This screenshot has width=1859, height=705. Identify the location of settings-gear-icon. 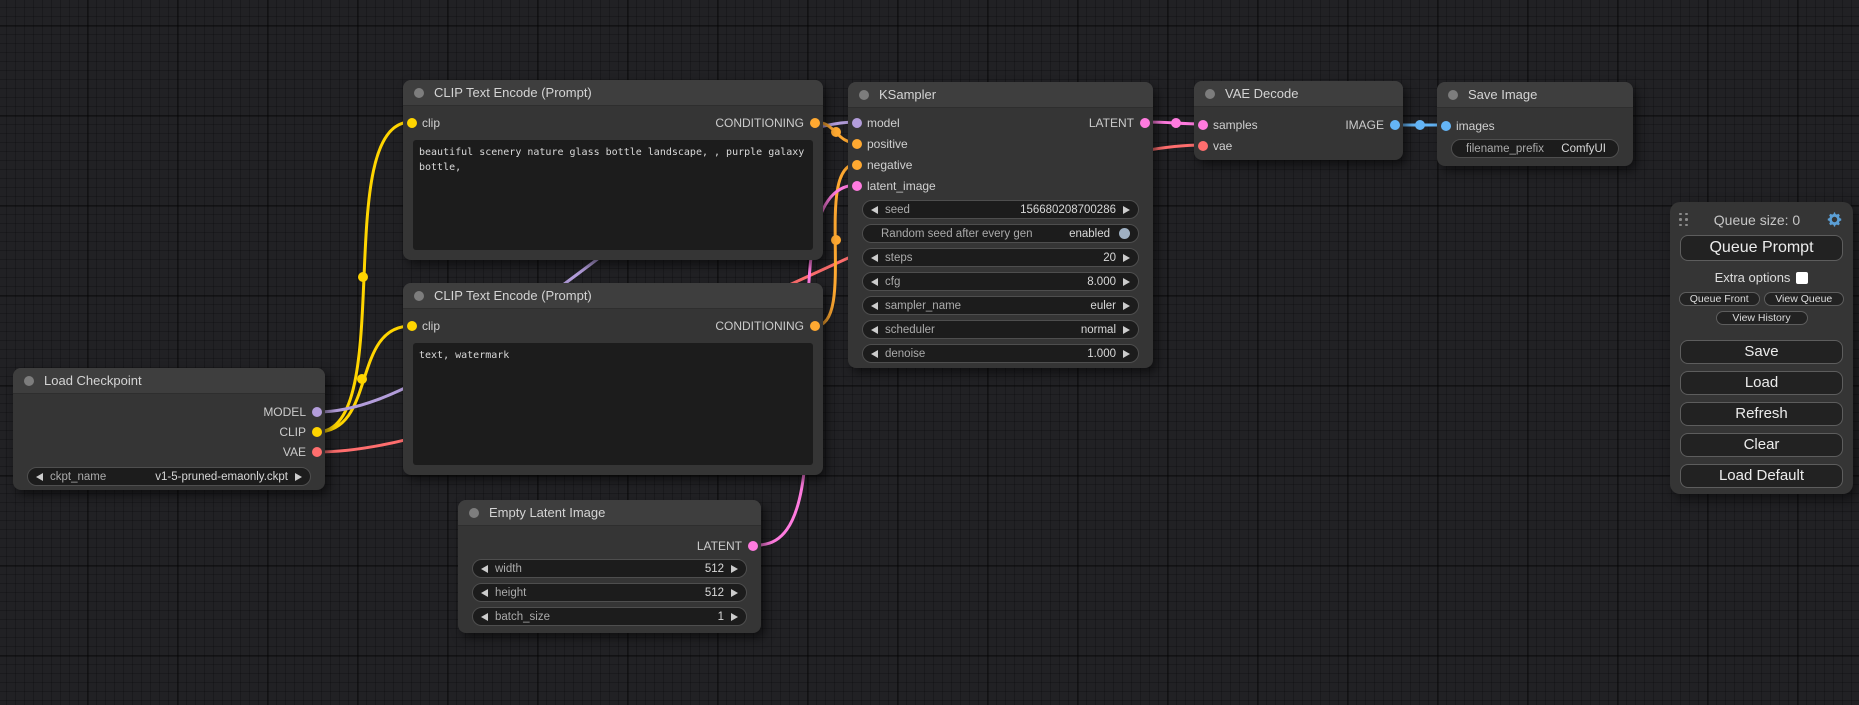
(1834, 219).